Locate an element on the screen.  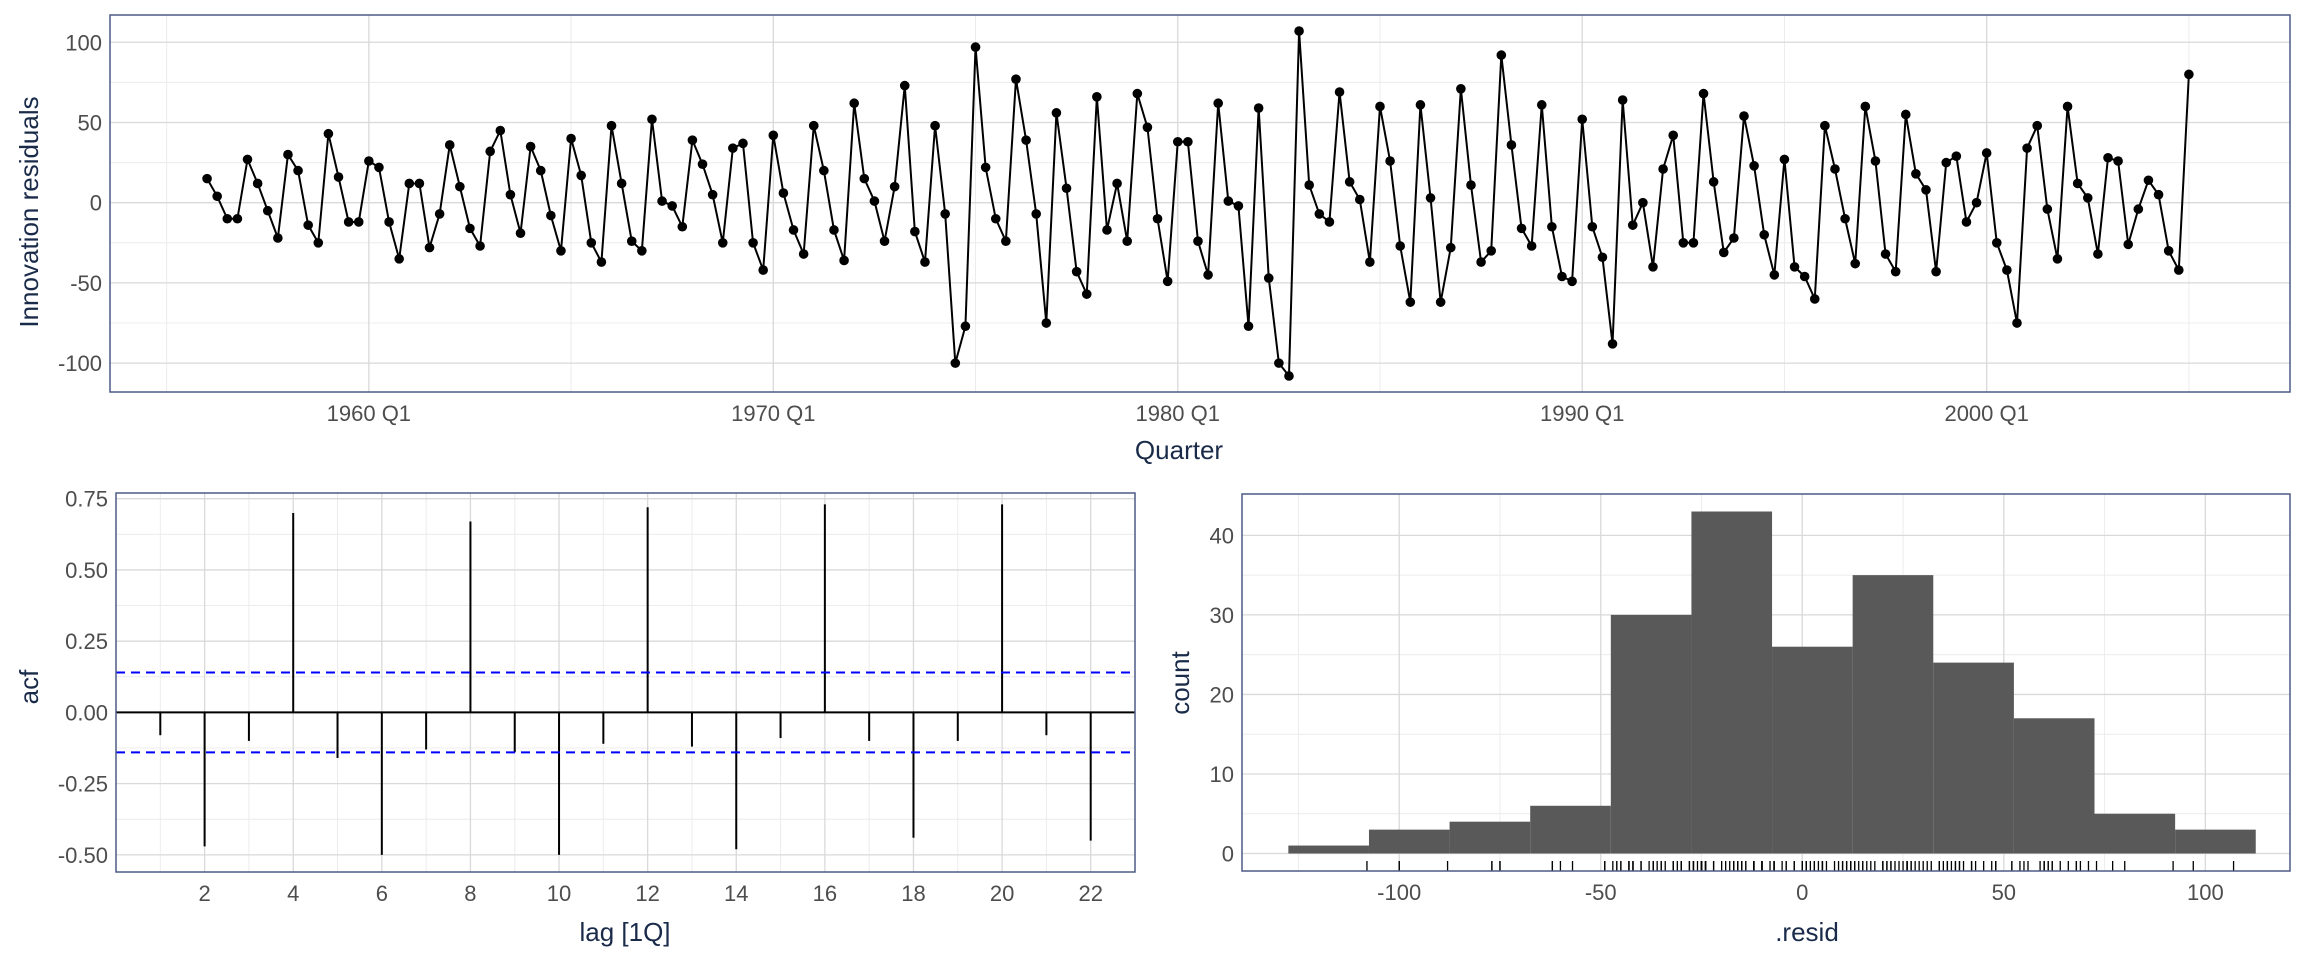
acf-y-tick-label: 0.50 is located at coordinates (86, 570).